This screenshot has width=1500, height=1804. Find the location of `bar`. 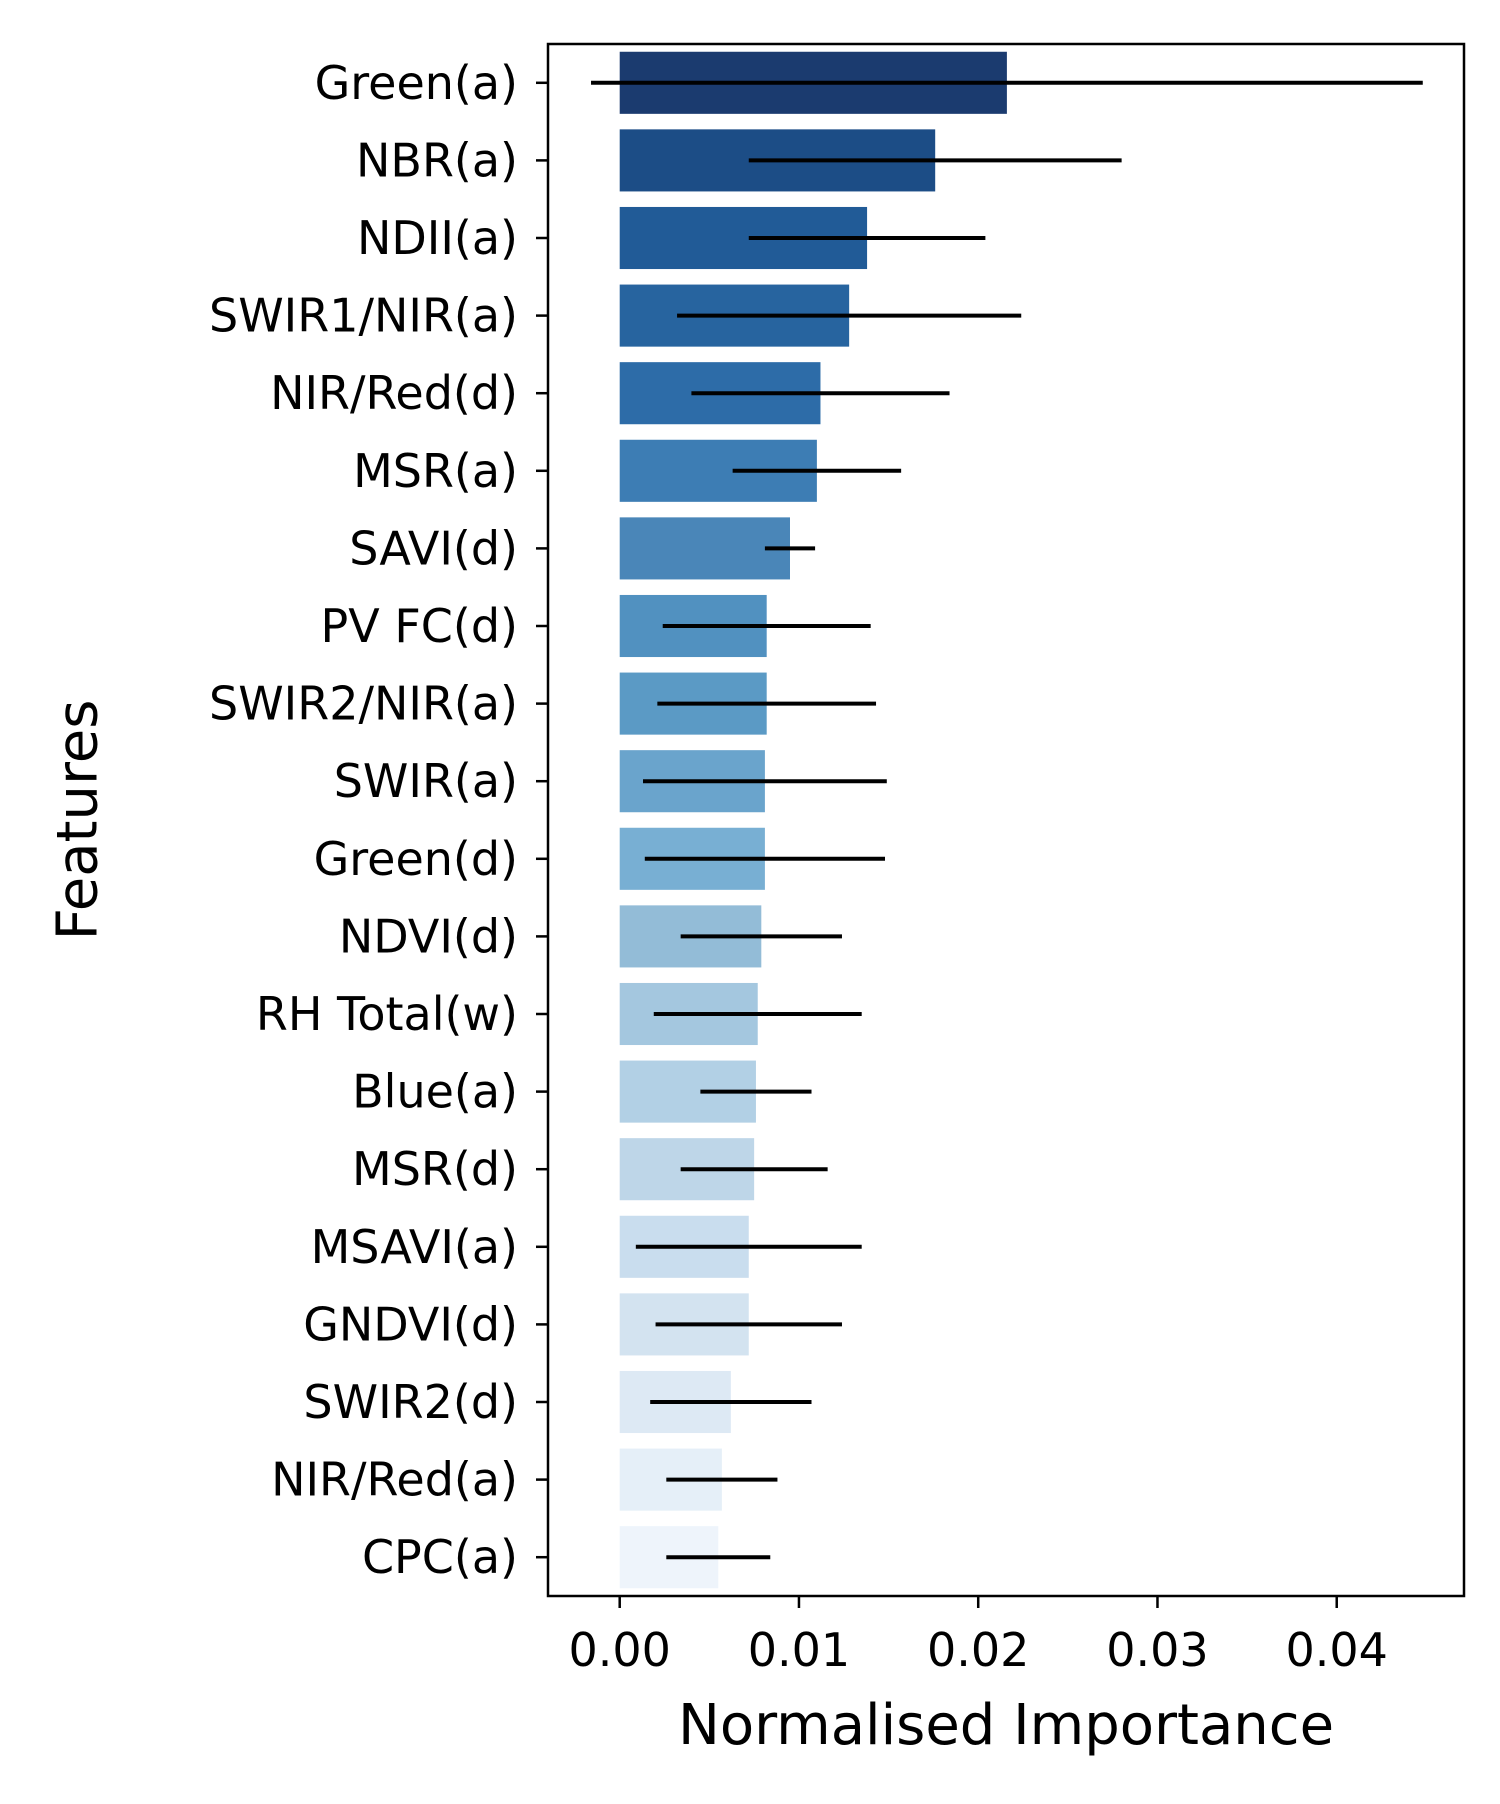

bar is located at coordinates (704, 548).